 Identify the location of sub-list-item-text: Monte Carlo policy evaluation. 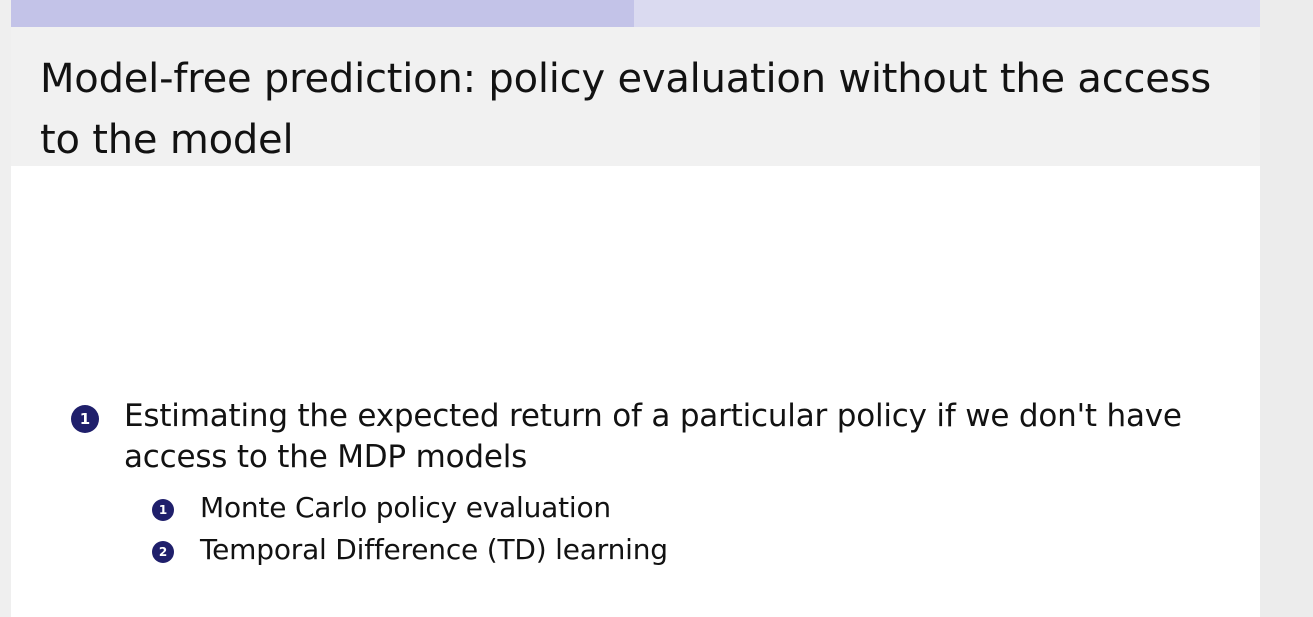
(405, 507).